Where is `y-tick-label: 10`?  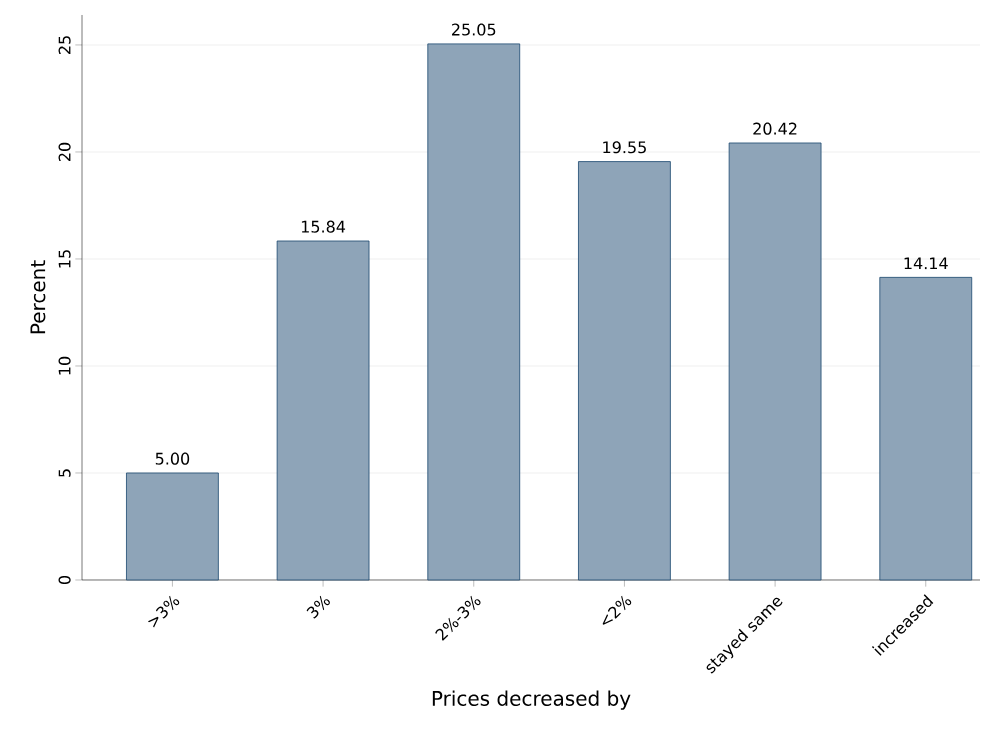 y-tick-label: 10 is located at coordinates (64, 365).